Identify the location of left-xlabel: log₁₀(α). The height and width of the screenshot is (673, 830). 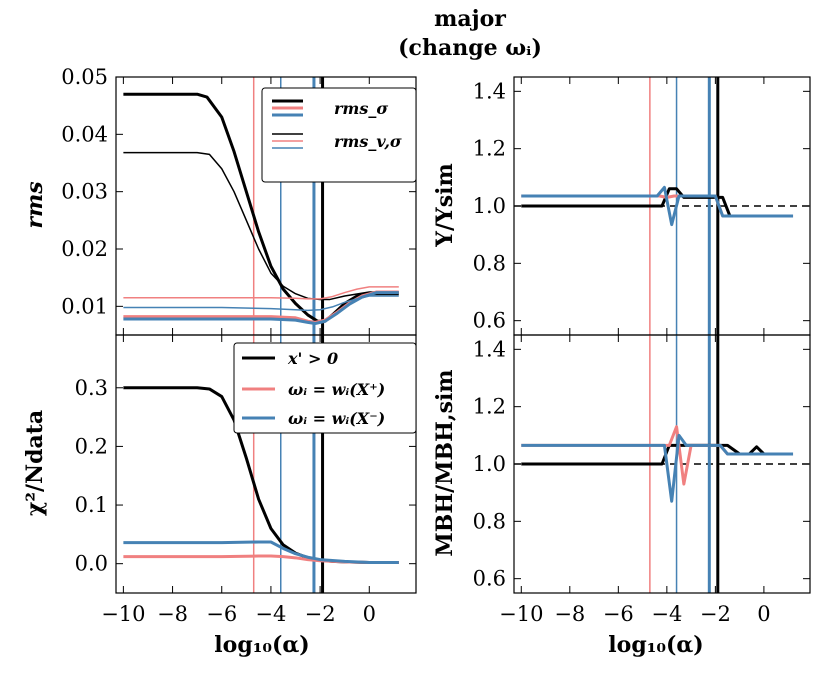
(261, 645).